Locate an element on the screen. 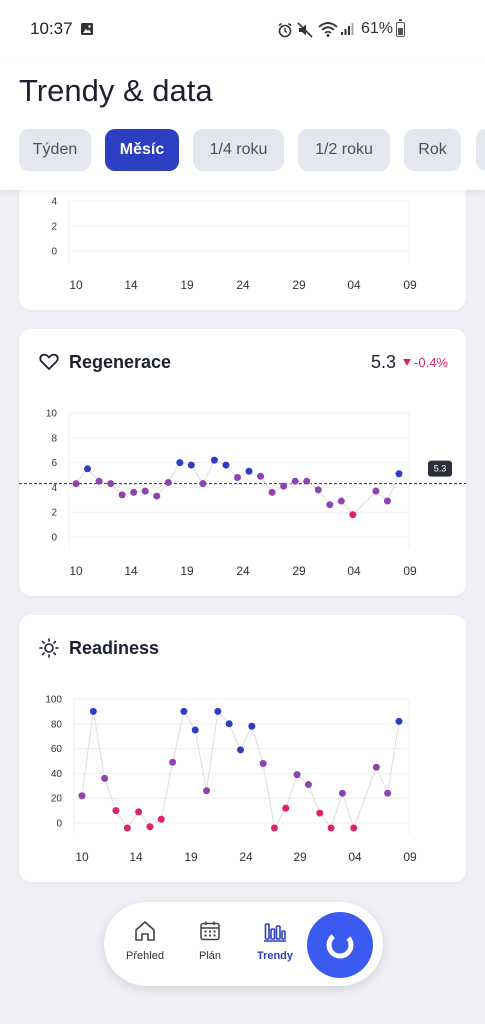  card-header: Regenerace 5.3 -0.4% is located at coordinates (243, 362).